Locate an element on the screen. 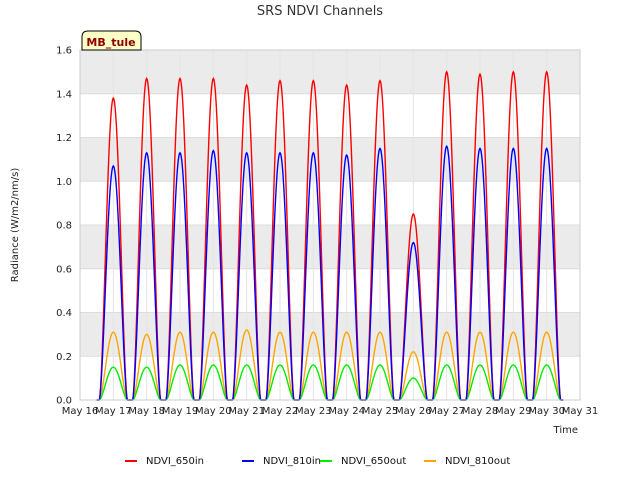  x-tick-label: May 21 is located at coordinates (246, 411).